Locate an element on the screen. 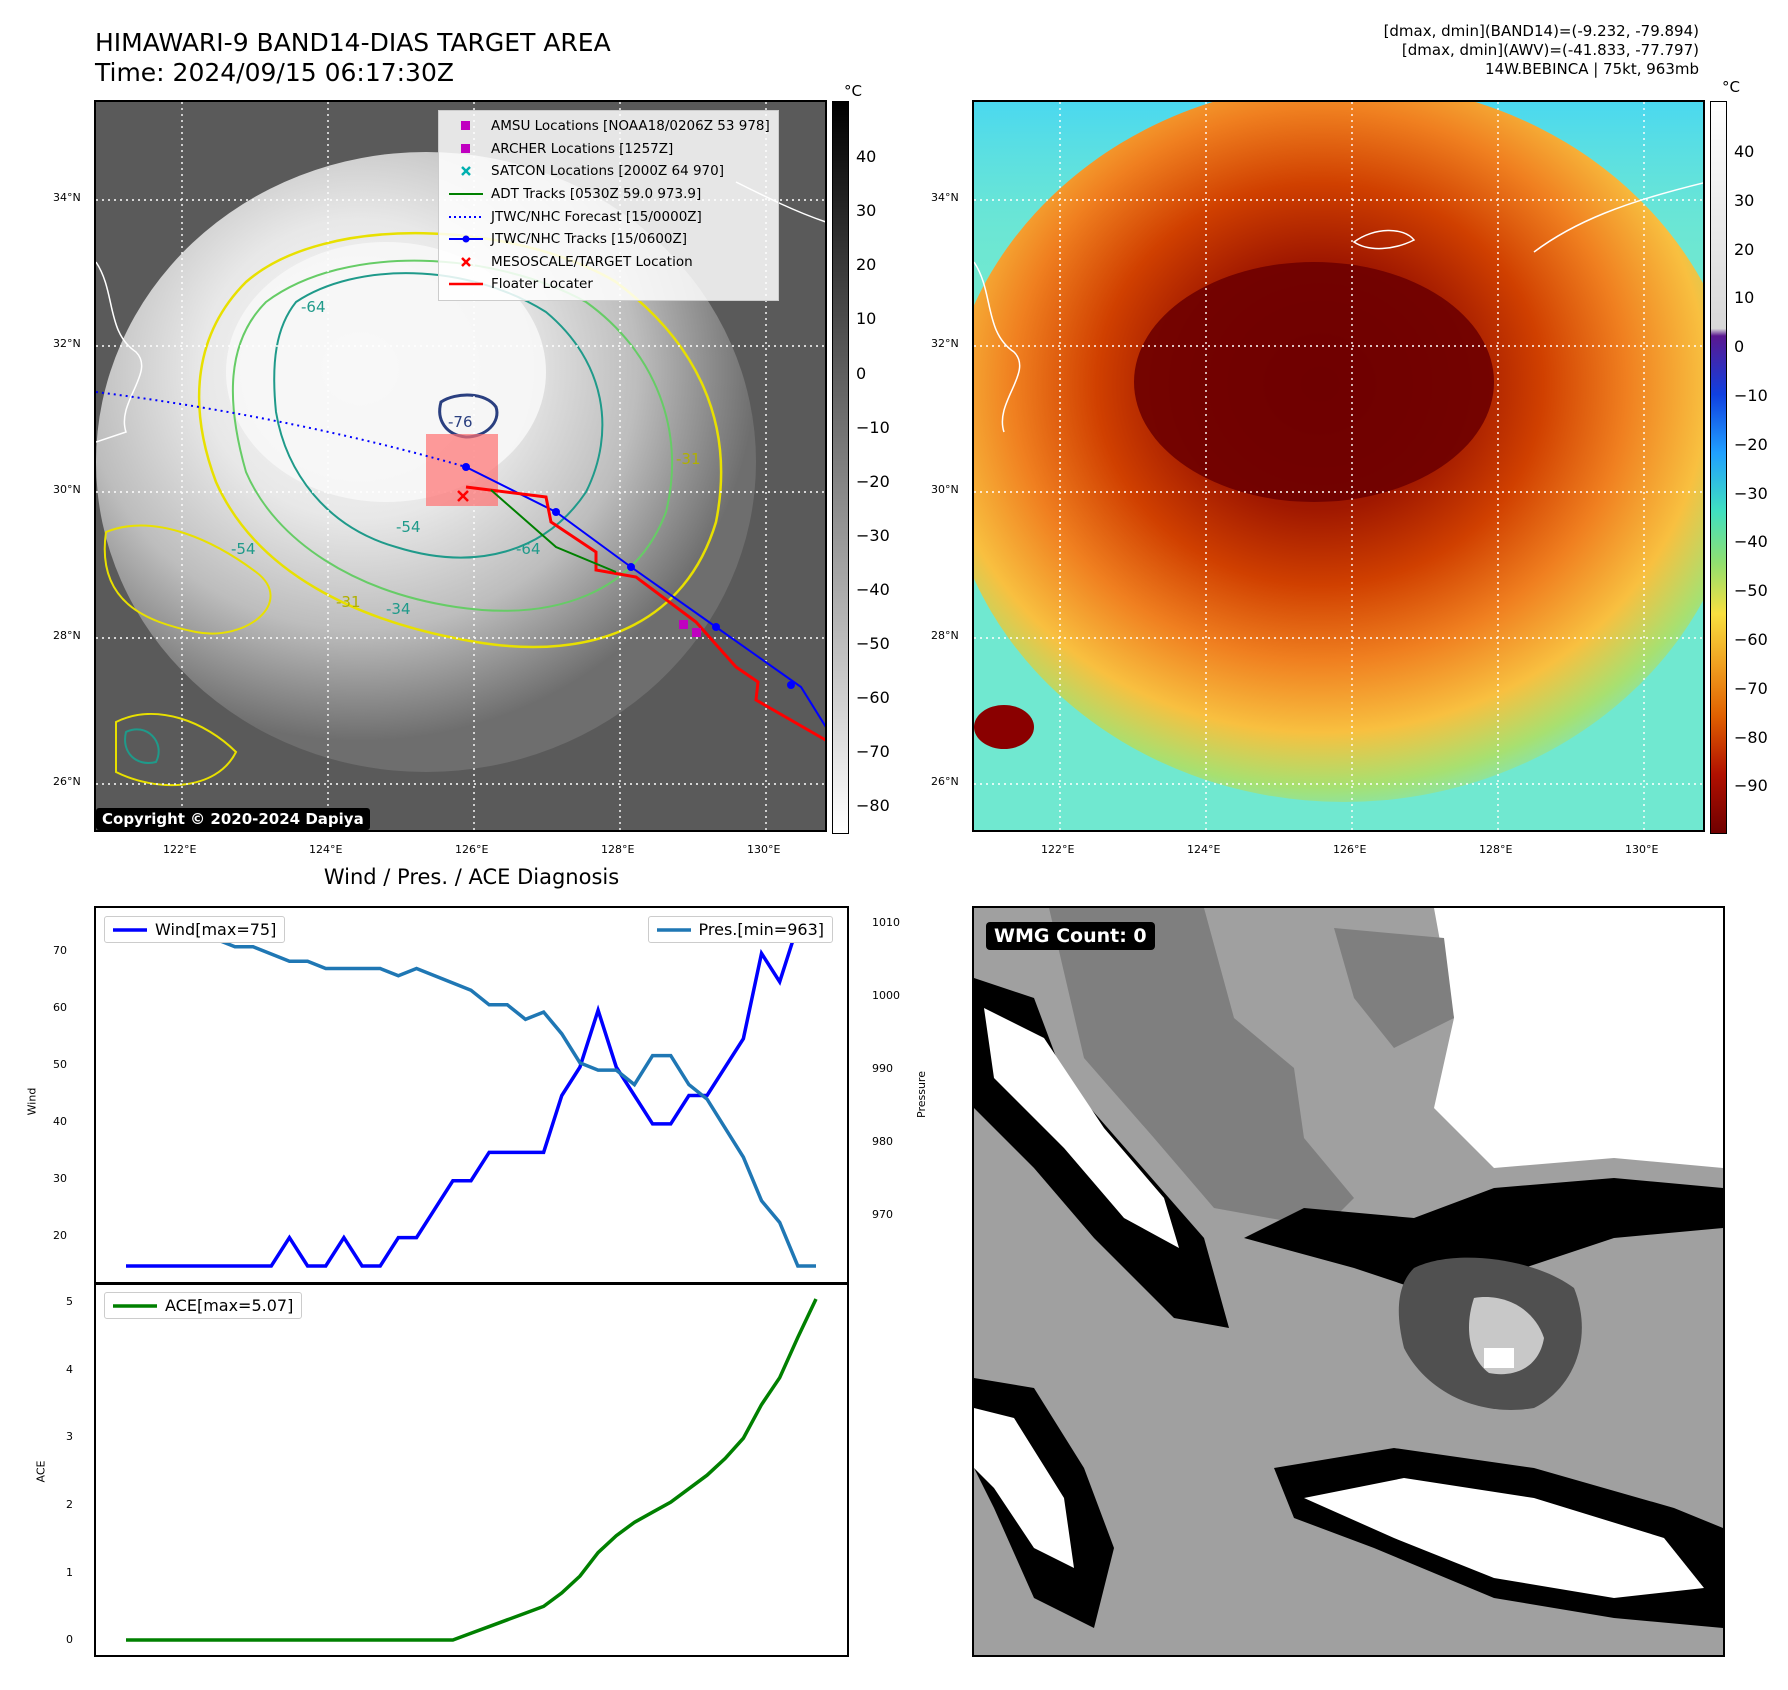 The height and width of the screenshot is (1690, 1788). diagnosis-title: Wind / Pres. / ACE Diagnosis is located at coordinates (471, 877).